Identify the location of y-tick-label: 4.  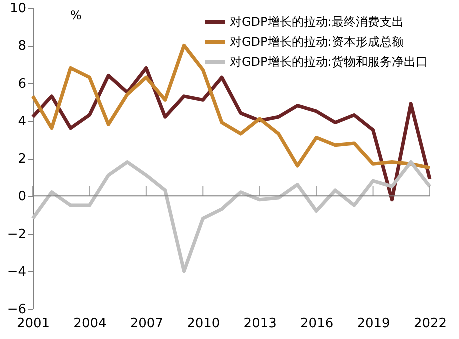
(22, 122).